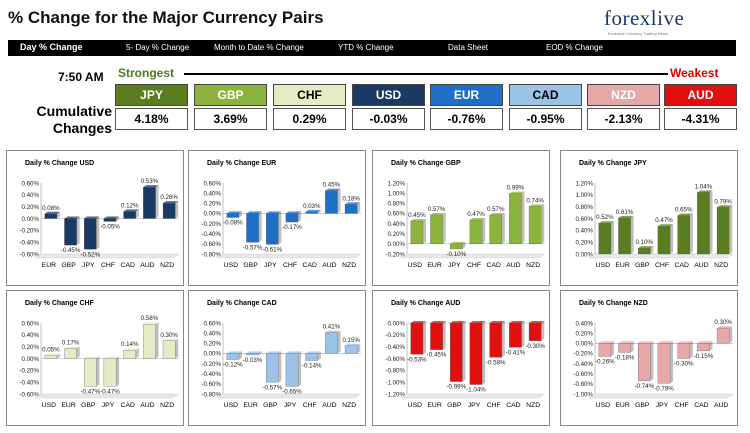  I want to click on data-label: 0.18%, so click(351, 198).